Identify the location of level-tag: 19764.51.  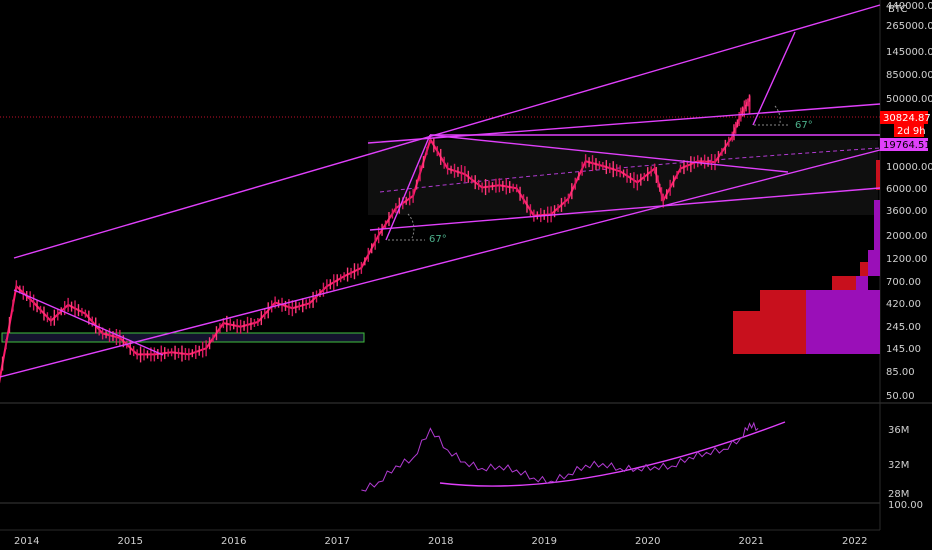
(905, 144).